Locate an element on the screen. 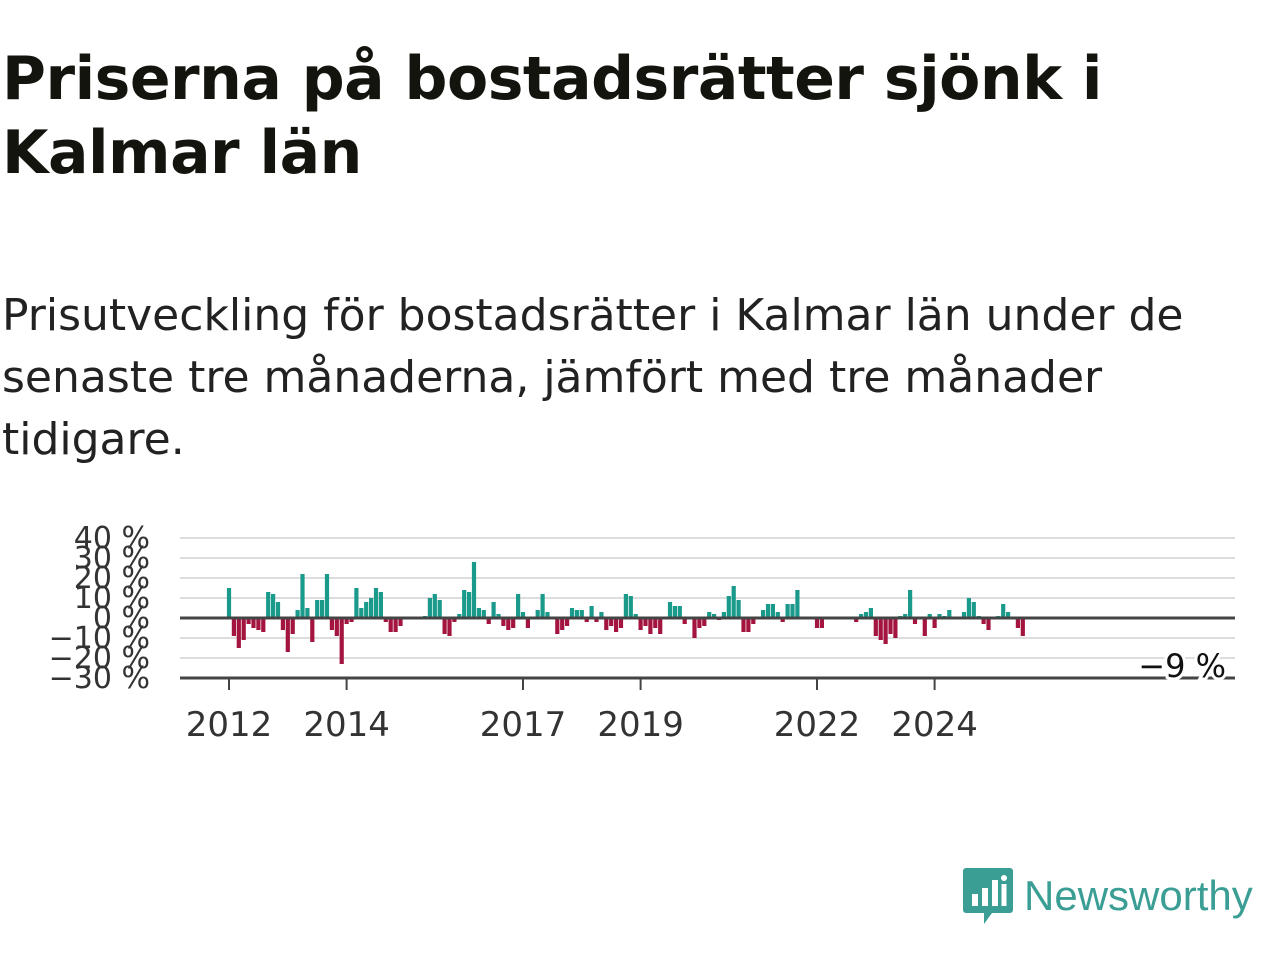  y-tick-label: −20 % is located at coordinates (99, 658).